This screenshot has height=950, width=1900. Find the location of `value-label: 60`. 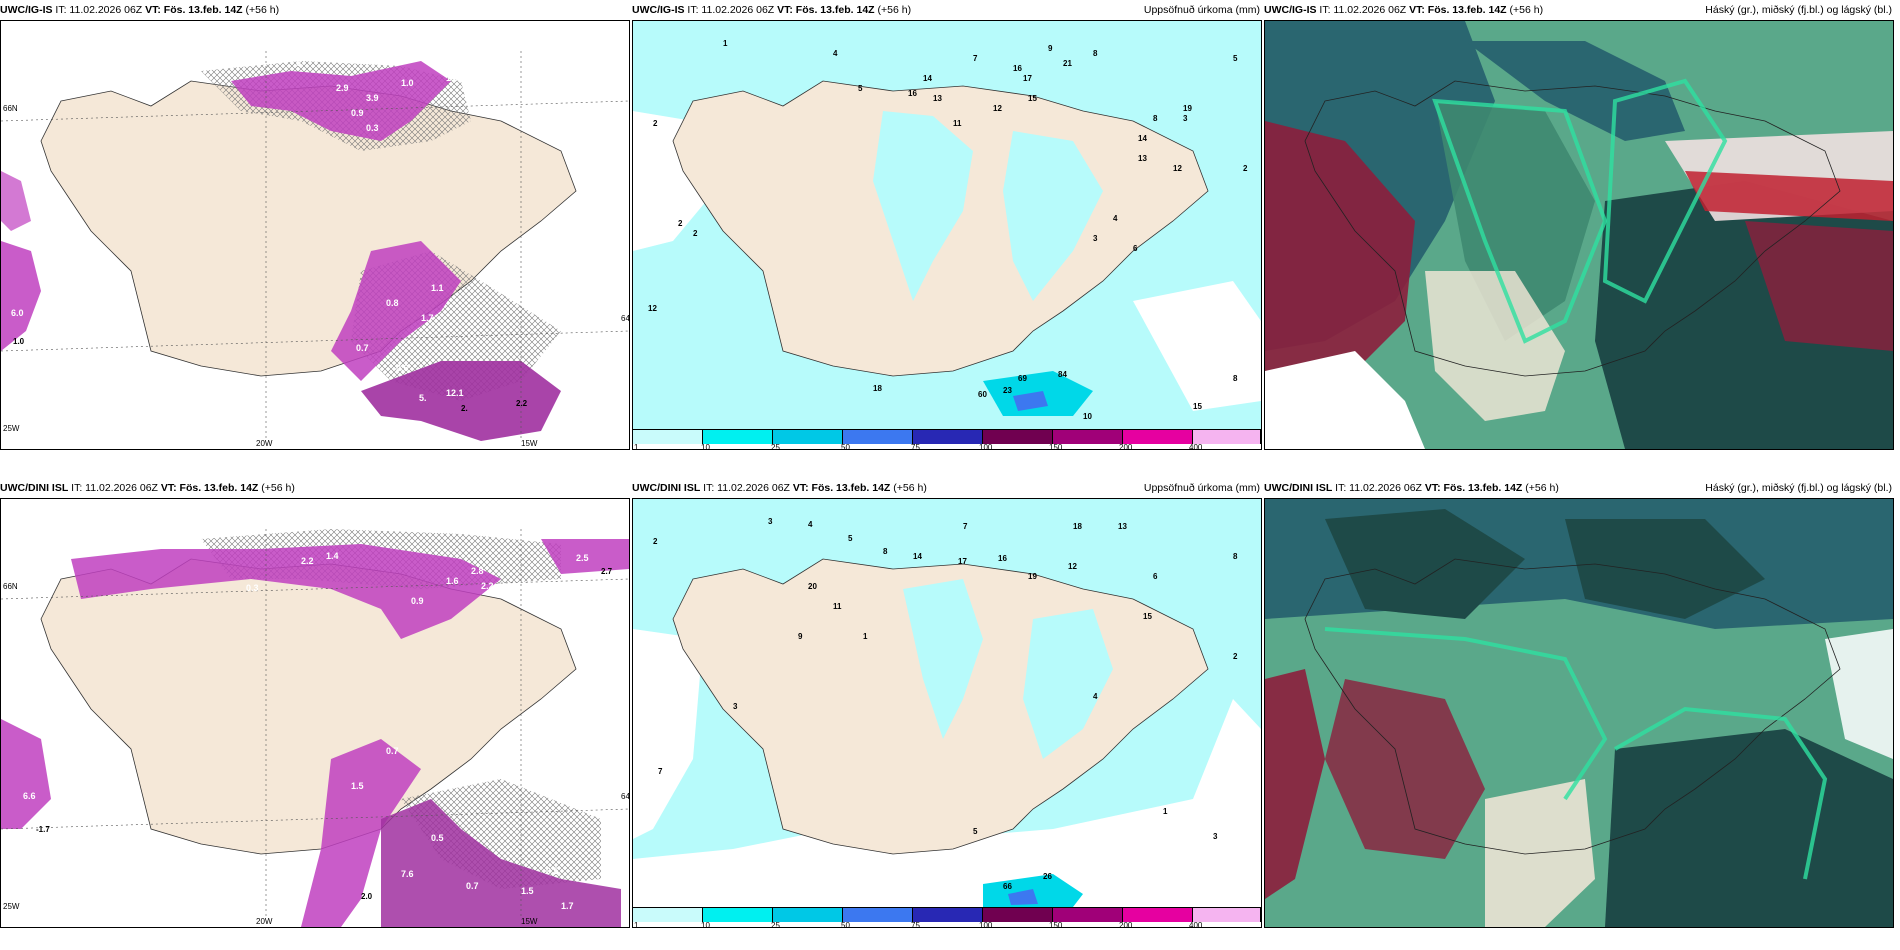

value-label: 60 is located at coordinates (982, 394).